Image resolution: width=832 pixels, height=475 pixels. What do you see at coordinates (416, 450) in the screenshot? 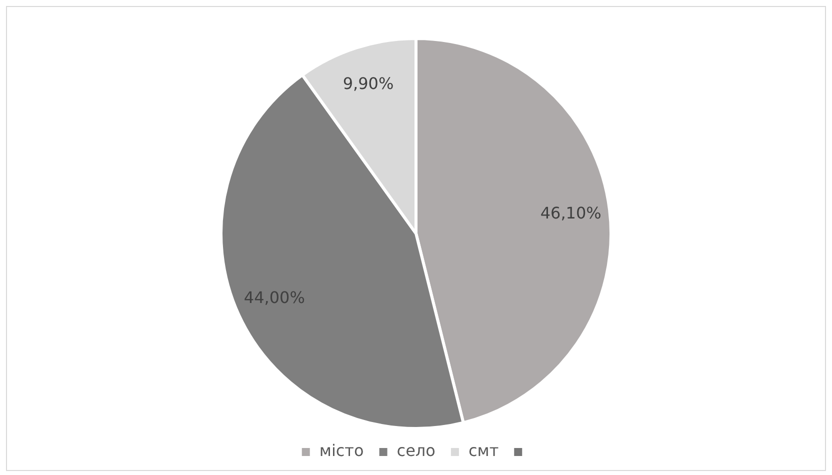
I see `legend-label: село` at bounding box center [416, 450].